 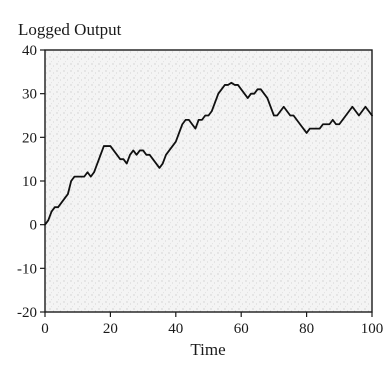 I want to click on y-axis-tick-labels: 40 30 20 10 0 -10 -20, so click(x=27, y=182).